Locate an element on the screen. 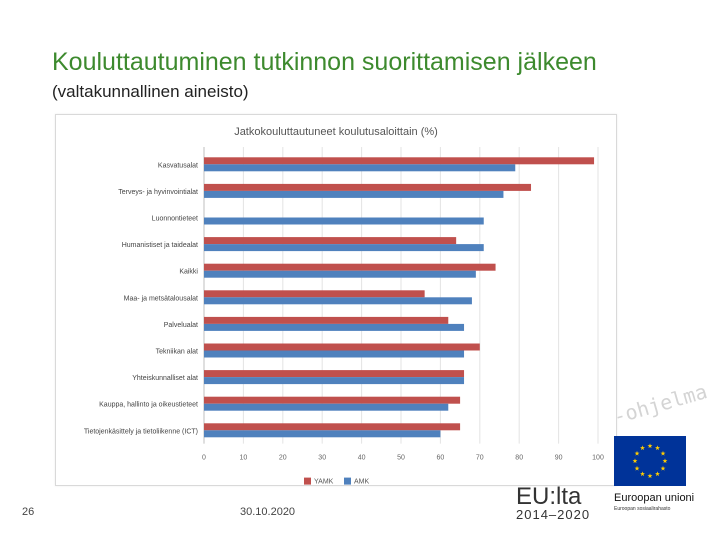  slide-date: 30.10.2020 is located at coordinates (268, 512).